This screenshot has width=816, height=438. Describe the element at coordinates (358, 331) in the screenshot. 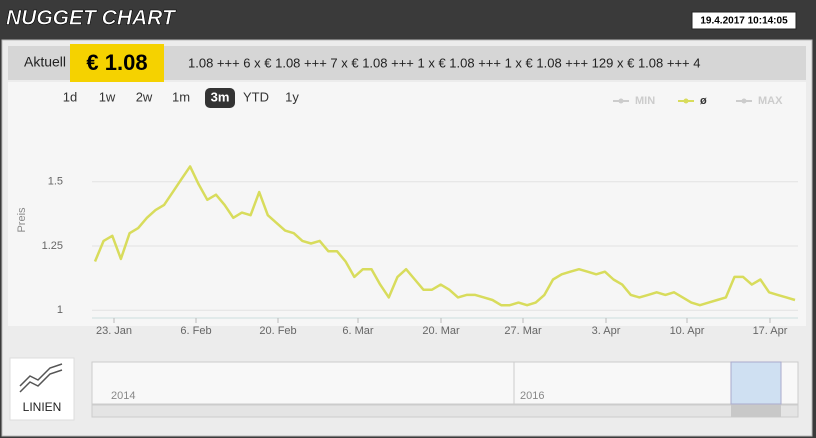

I see `x-tick-label: 6. Mar` at that location.